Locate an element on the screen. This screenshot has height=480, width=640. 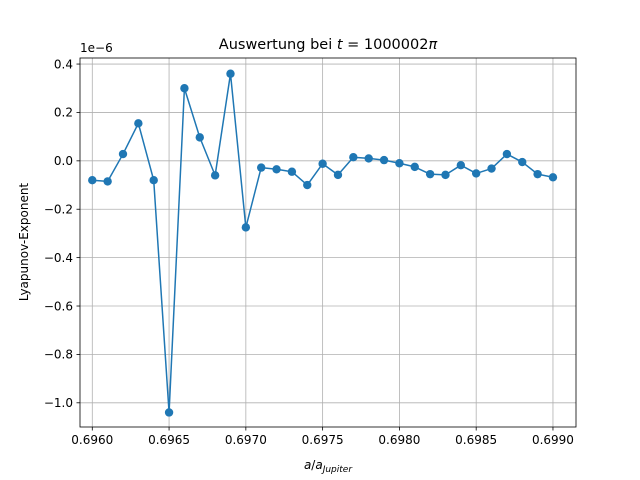
y-tick-label: 0.0 is located at coordinates (63, 161).